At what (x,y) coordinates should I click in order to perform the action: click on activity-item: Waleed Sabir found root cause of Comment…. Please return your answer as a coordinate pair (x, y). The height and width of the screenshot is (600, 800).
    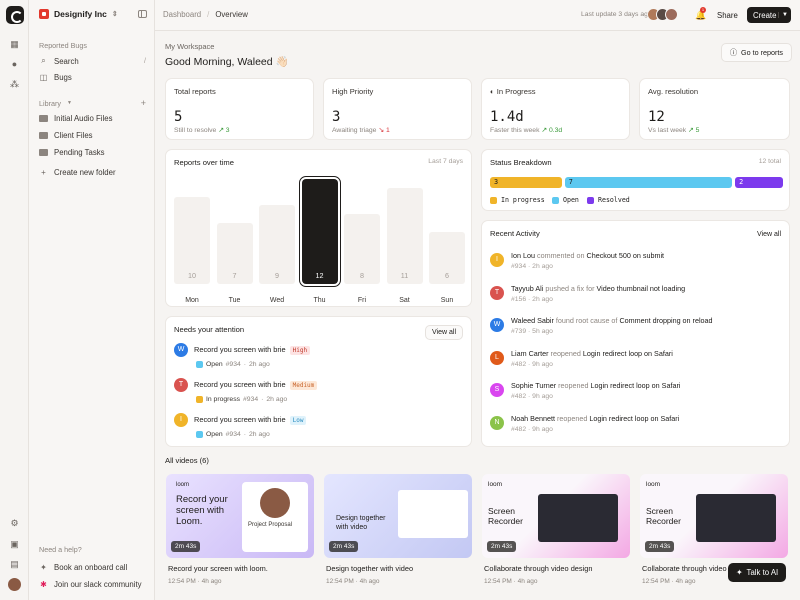
    Looking at the image, I should click on (612, 320).